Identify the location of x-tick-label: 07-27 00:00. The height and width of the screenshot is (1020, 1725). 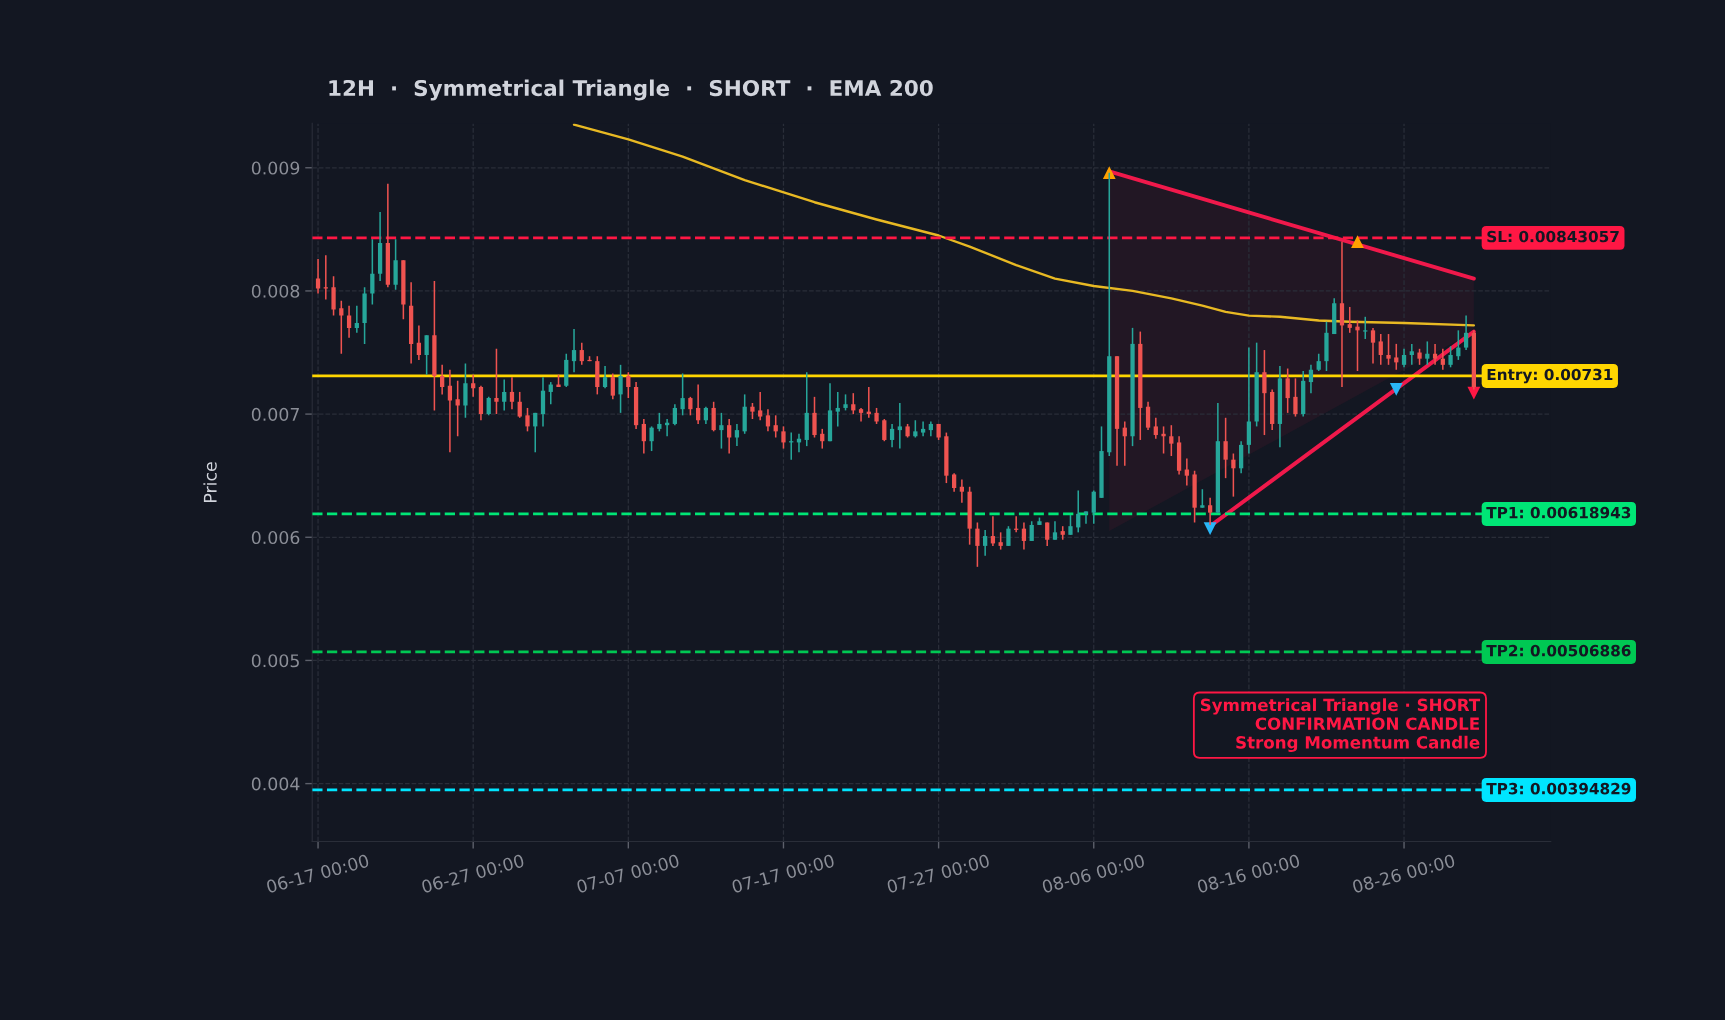
(938, 873).